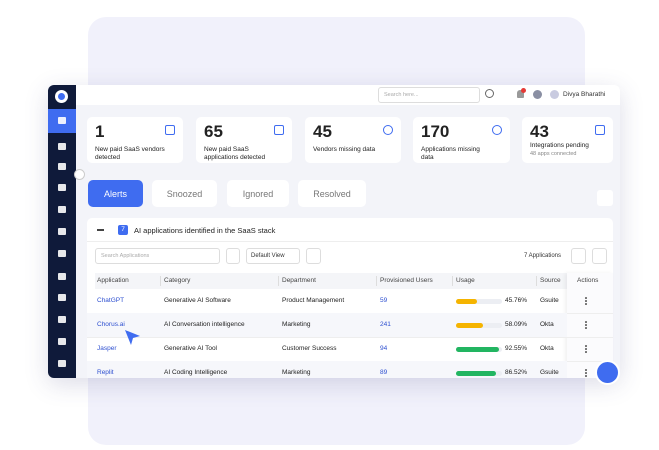  What do you see at coordinates (79, 174) in the screenshot?
I see `sidebar-toggle` at bounding box center [79, 174].